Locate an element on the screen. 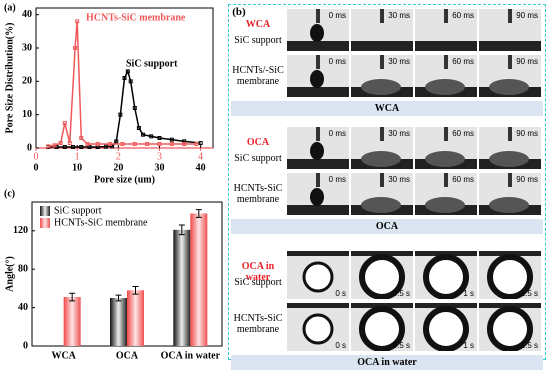 The image size is (550, 370). row-label: HCNTs-SiC membrane is located at coordinates (258, 194).